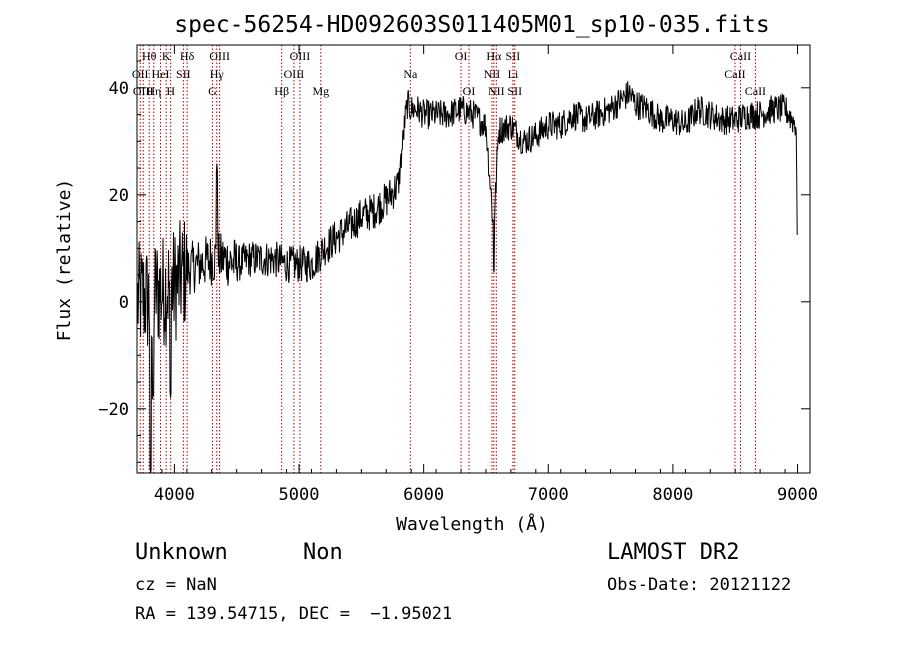  Describe the element at coordinates (187, 56) in the screenshot. I see `line-marker-label: Hδ` at that location.